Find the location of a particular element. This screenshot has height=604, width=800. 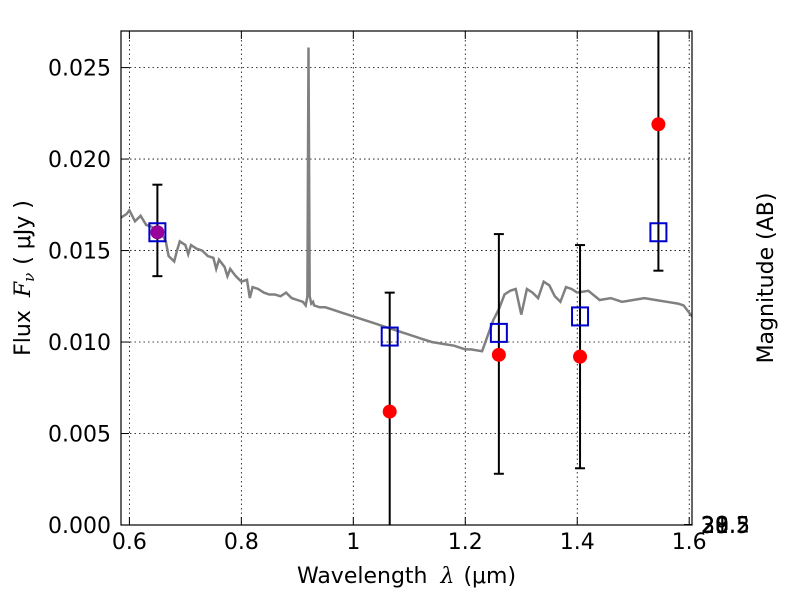

magnitude-tick-label: 30 is located at coordinates (715, 526).